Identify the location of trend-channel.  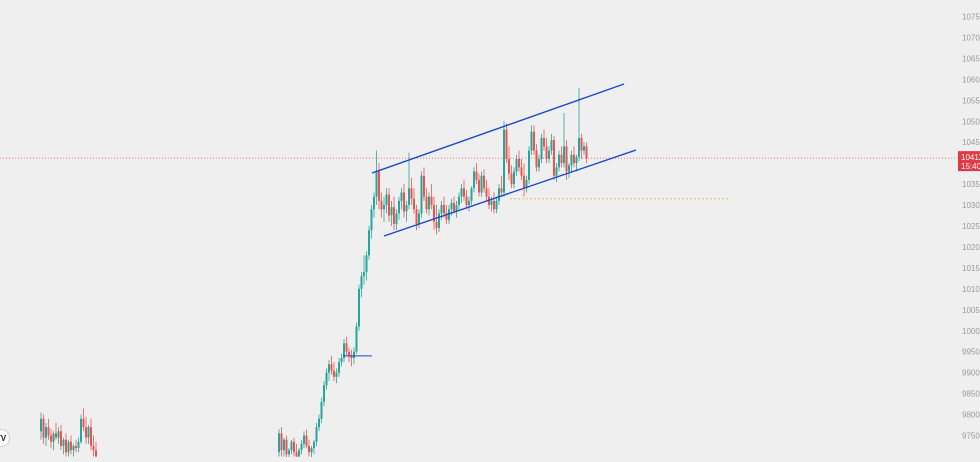
(504, 160).